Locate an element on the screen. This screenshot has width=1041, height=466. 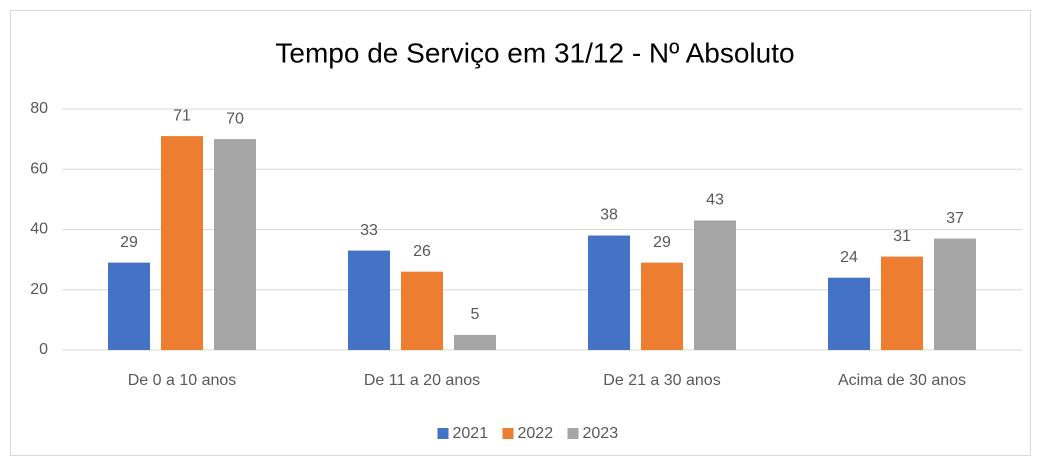
y-tick-label: 20 is located at coordinates (39, 289).